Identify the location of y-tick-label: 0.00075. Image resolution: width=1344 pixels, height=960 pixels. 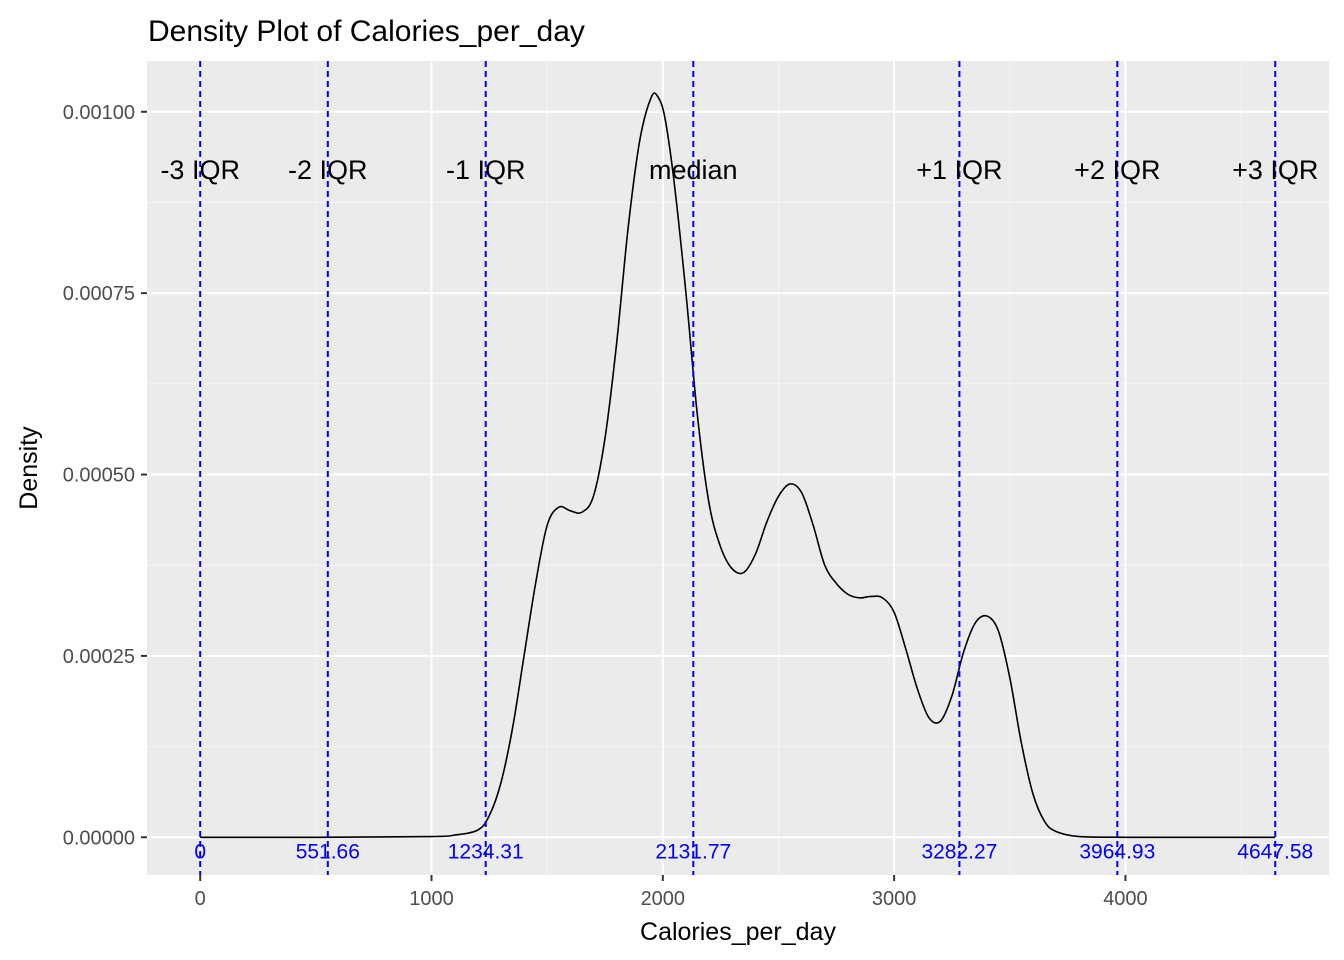
(99, 294).